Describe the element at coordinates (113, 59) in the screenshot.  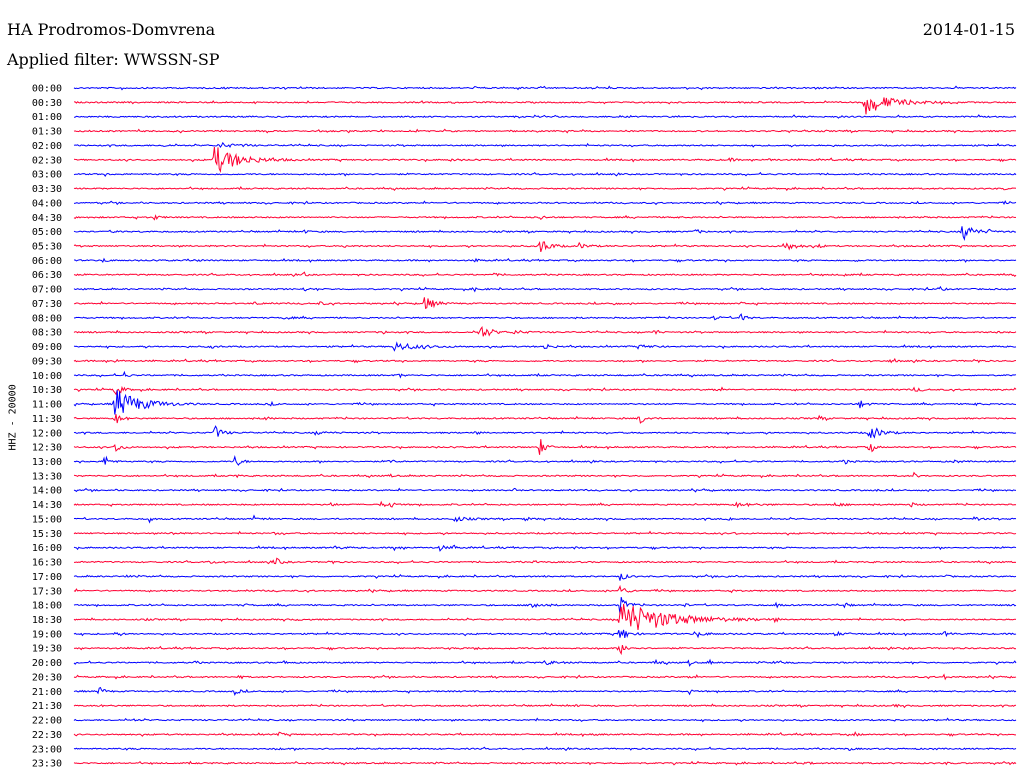
I see `filter-label: Applied filter: WWSSN-SP` at that location.